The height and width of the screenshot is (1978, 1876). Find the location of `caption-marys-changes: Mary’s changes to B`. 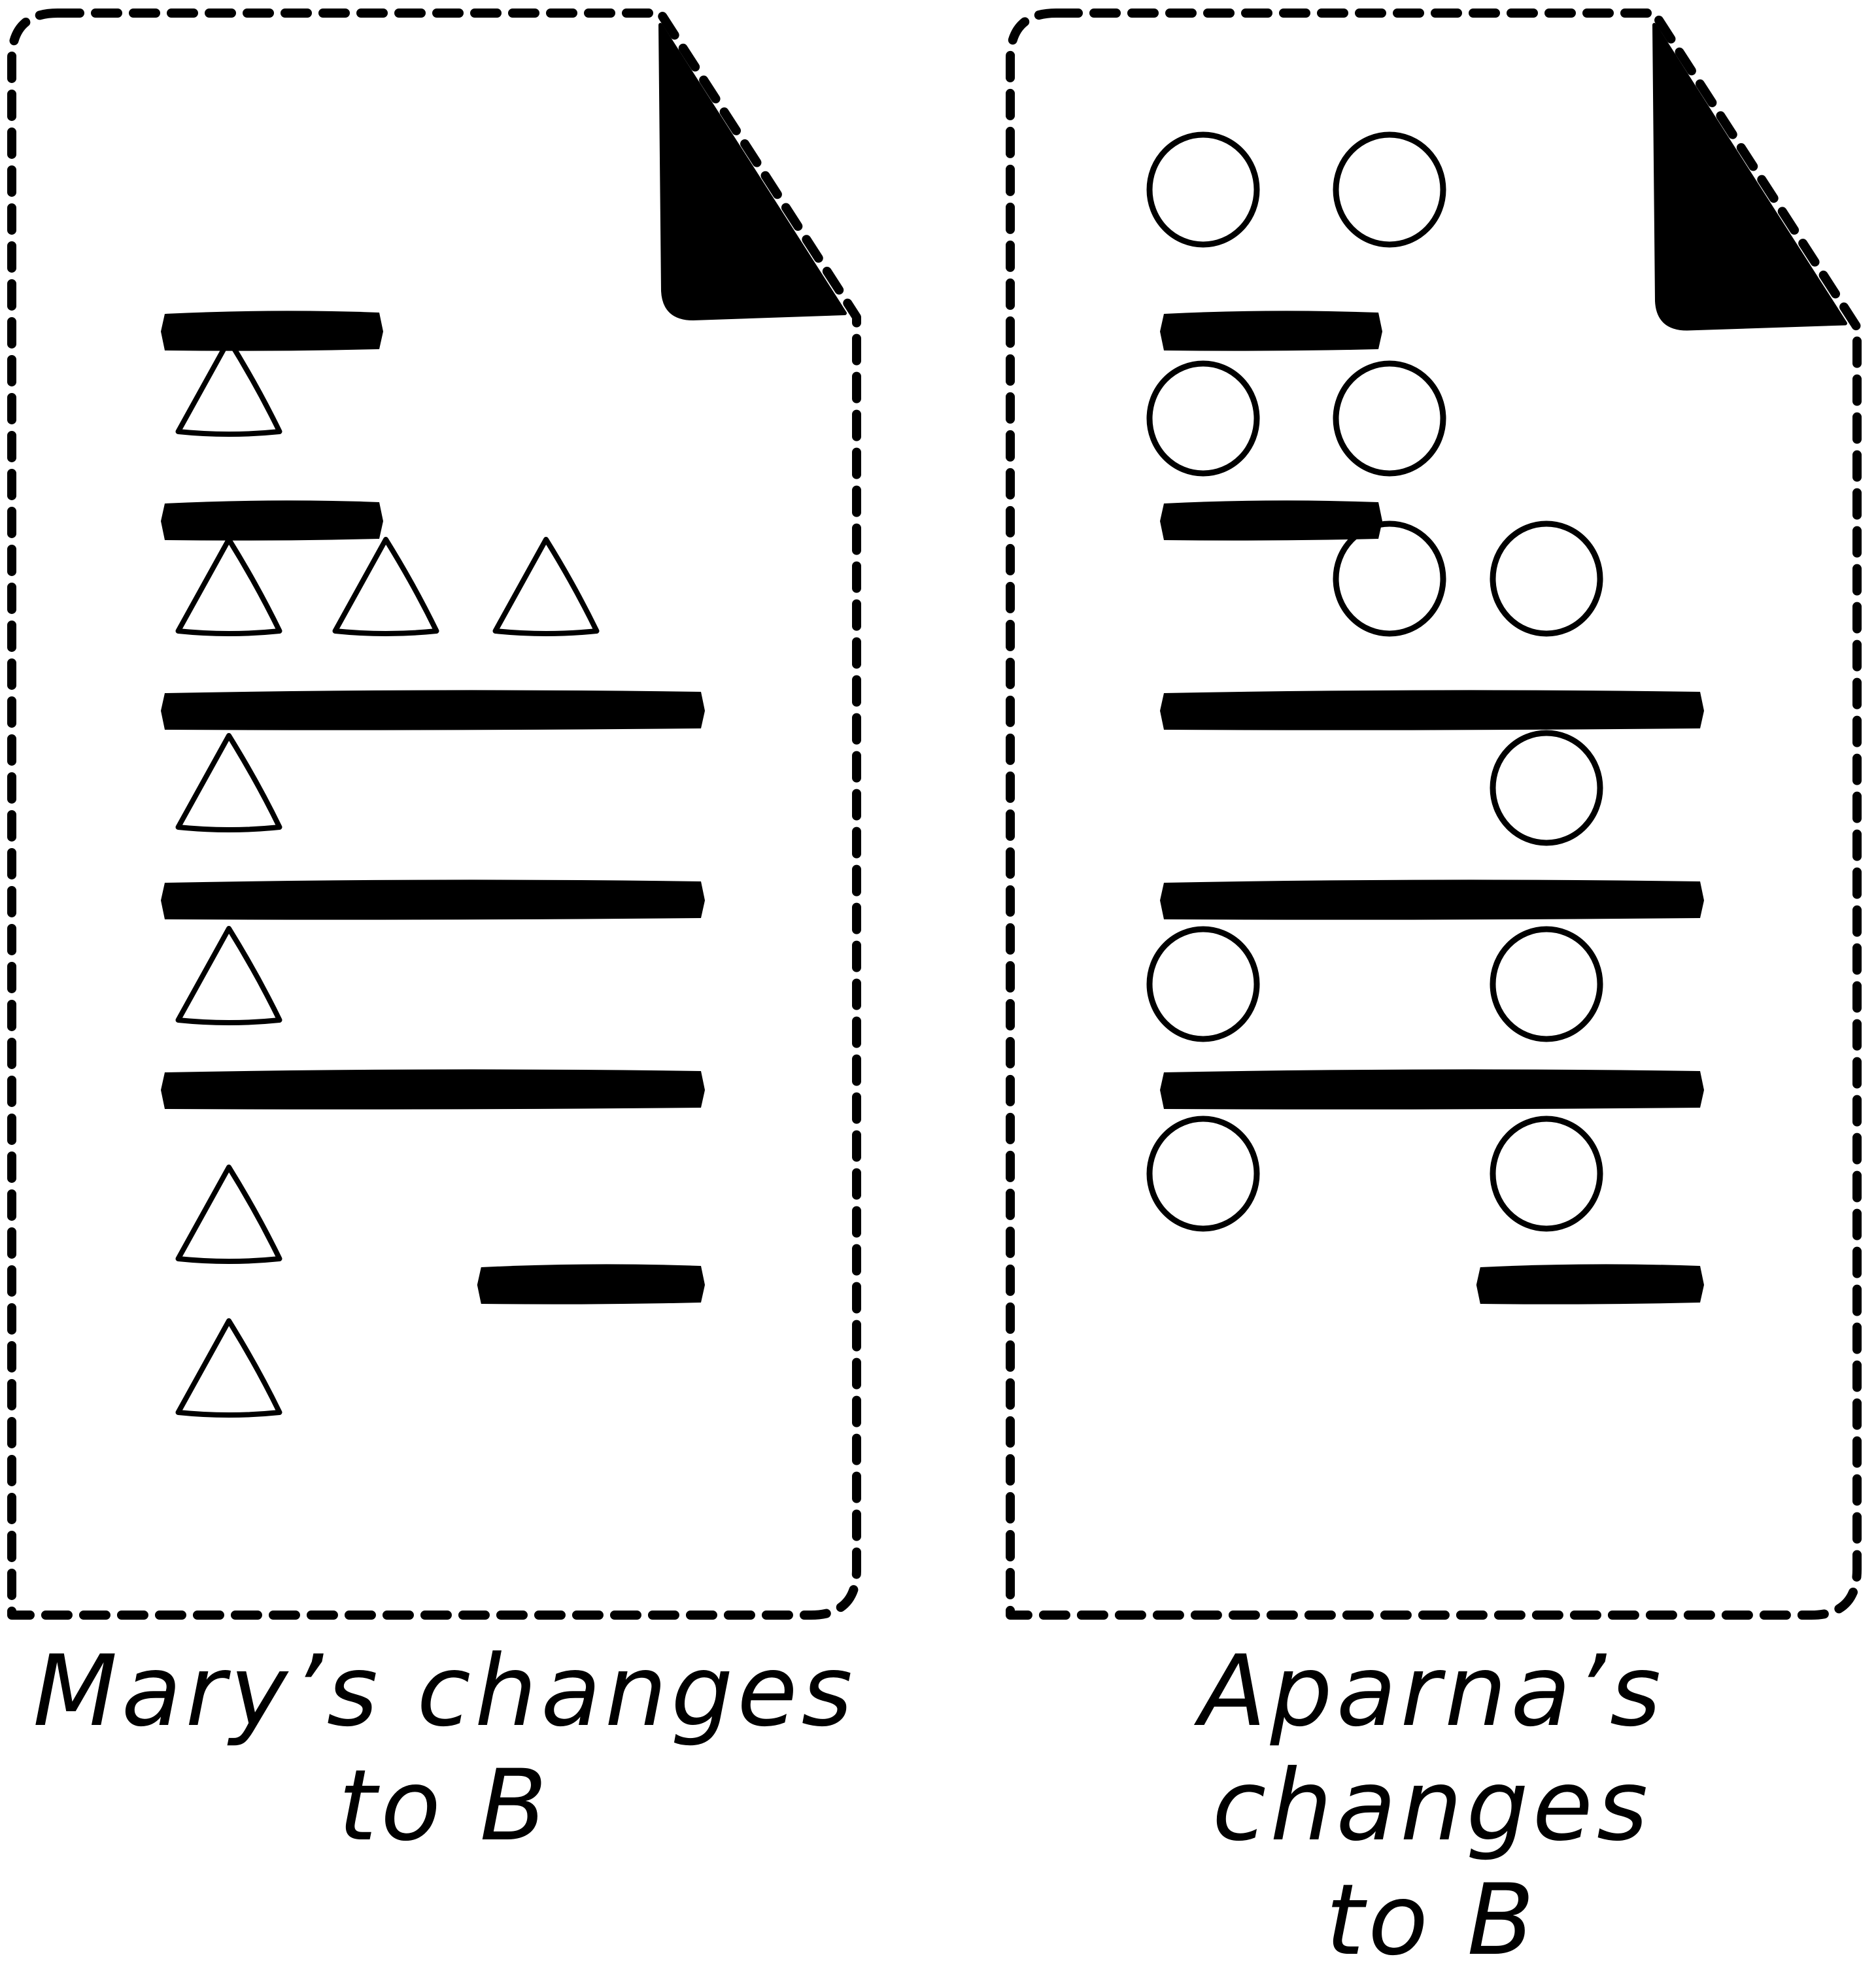

caption-marys-changes: Mary’s changes to B is located at coordinates (445, 1749).